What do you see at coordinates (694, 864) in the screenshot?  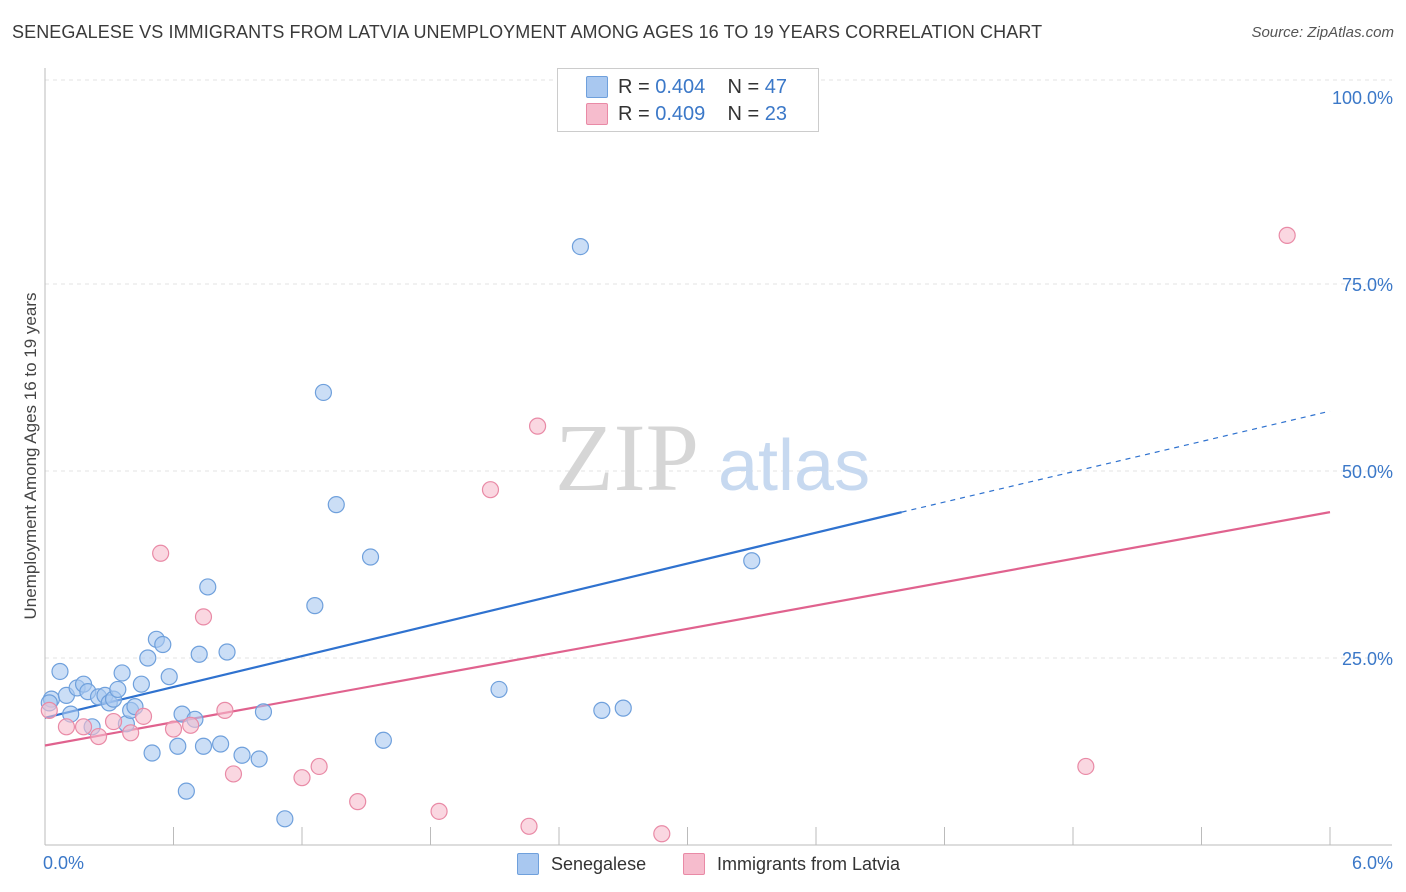 I see `series-swatch-pink` at bounding box center [694, 864].